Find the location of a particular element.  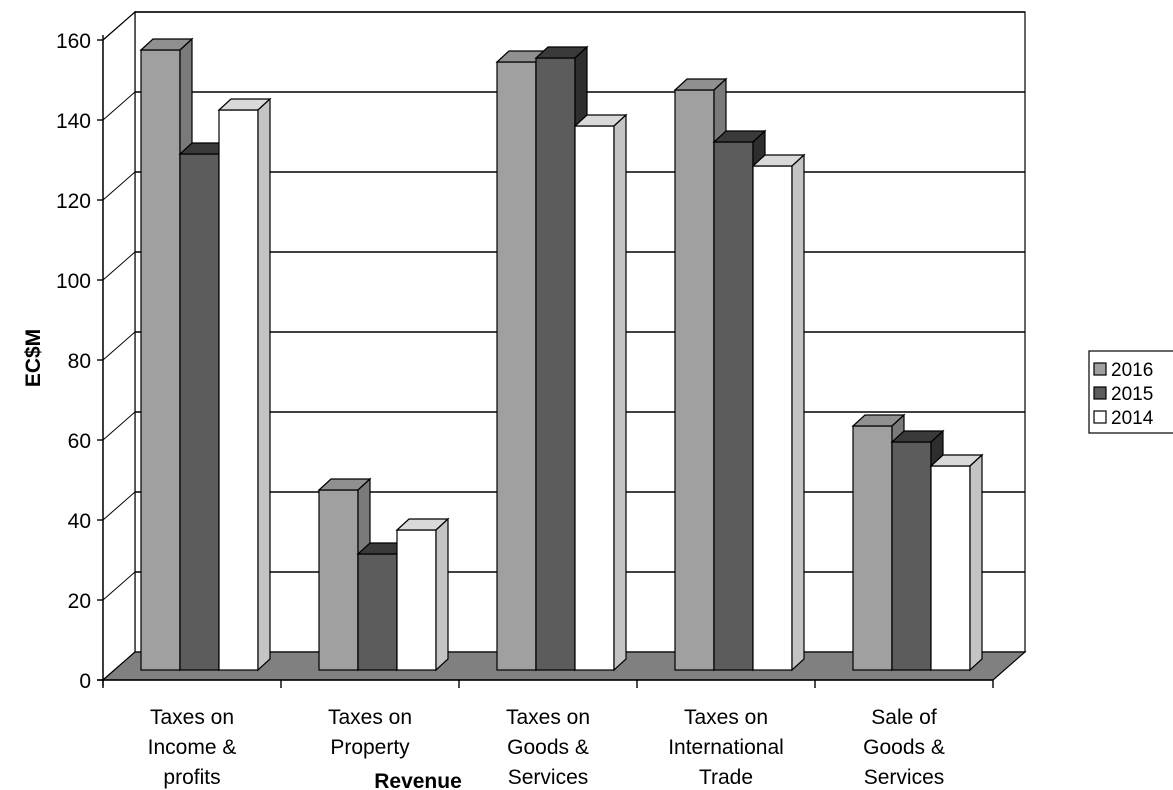

x-category-label: Taxes on Goods & Services is located at coordinates (548, 747).